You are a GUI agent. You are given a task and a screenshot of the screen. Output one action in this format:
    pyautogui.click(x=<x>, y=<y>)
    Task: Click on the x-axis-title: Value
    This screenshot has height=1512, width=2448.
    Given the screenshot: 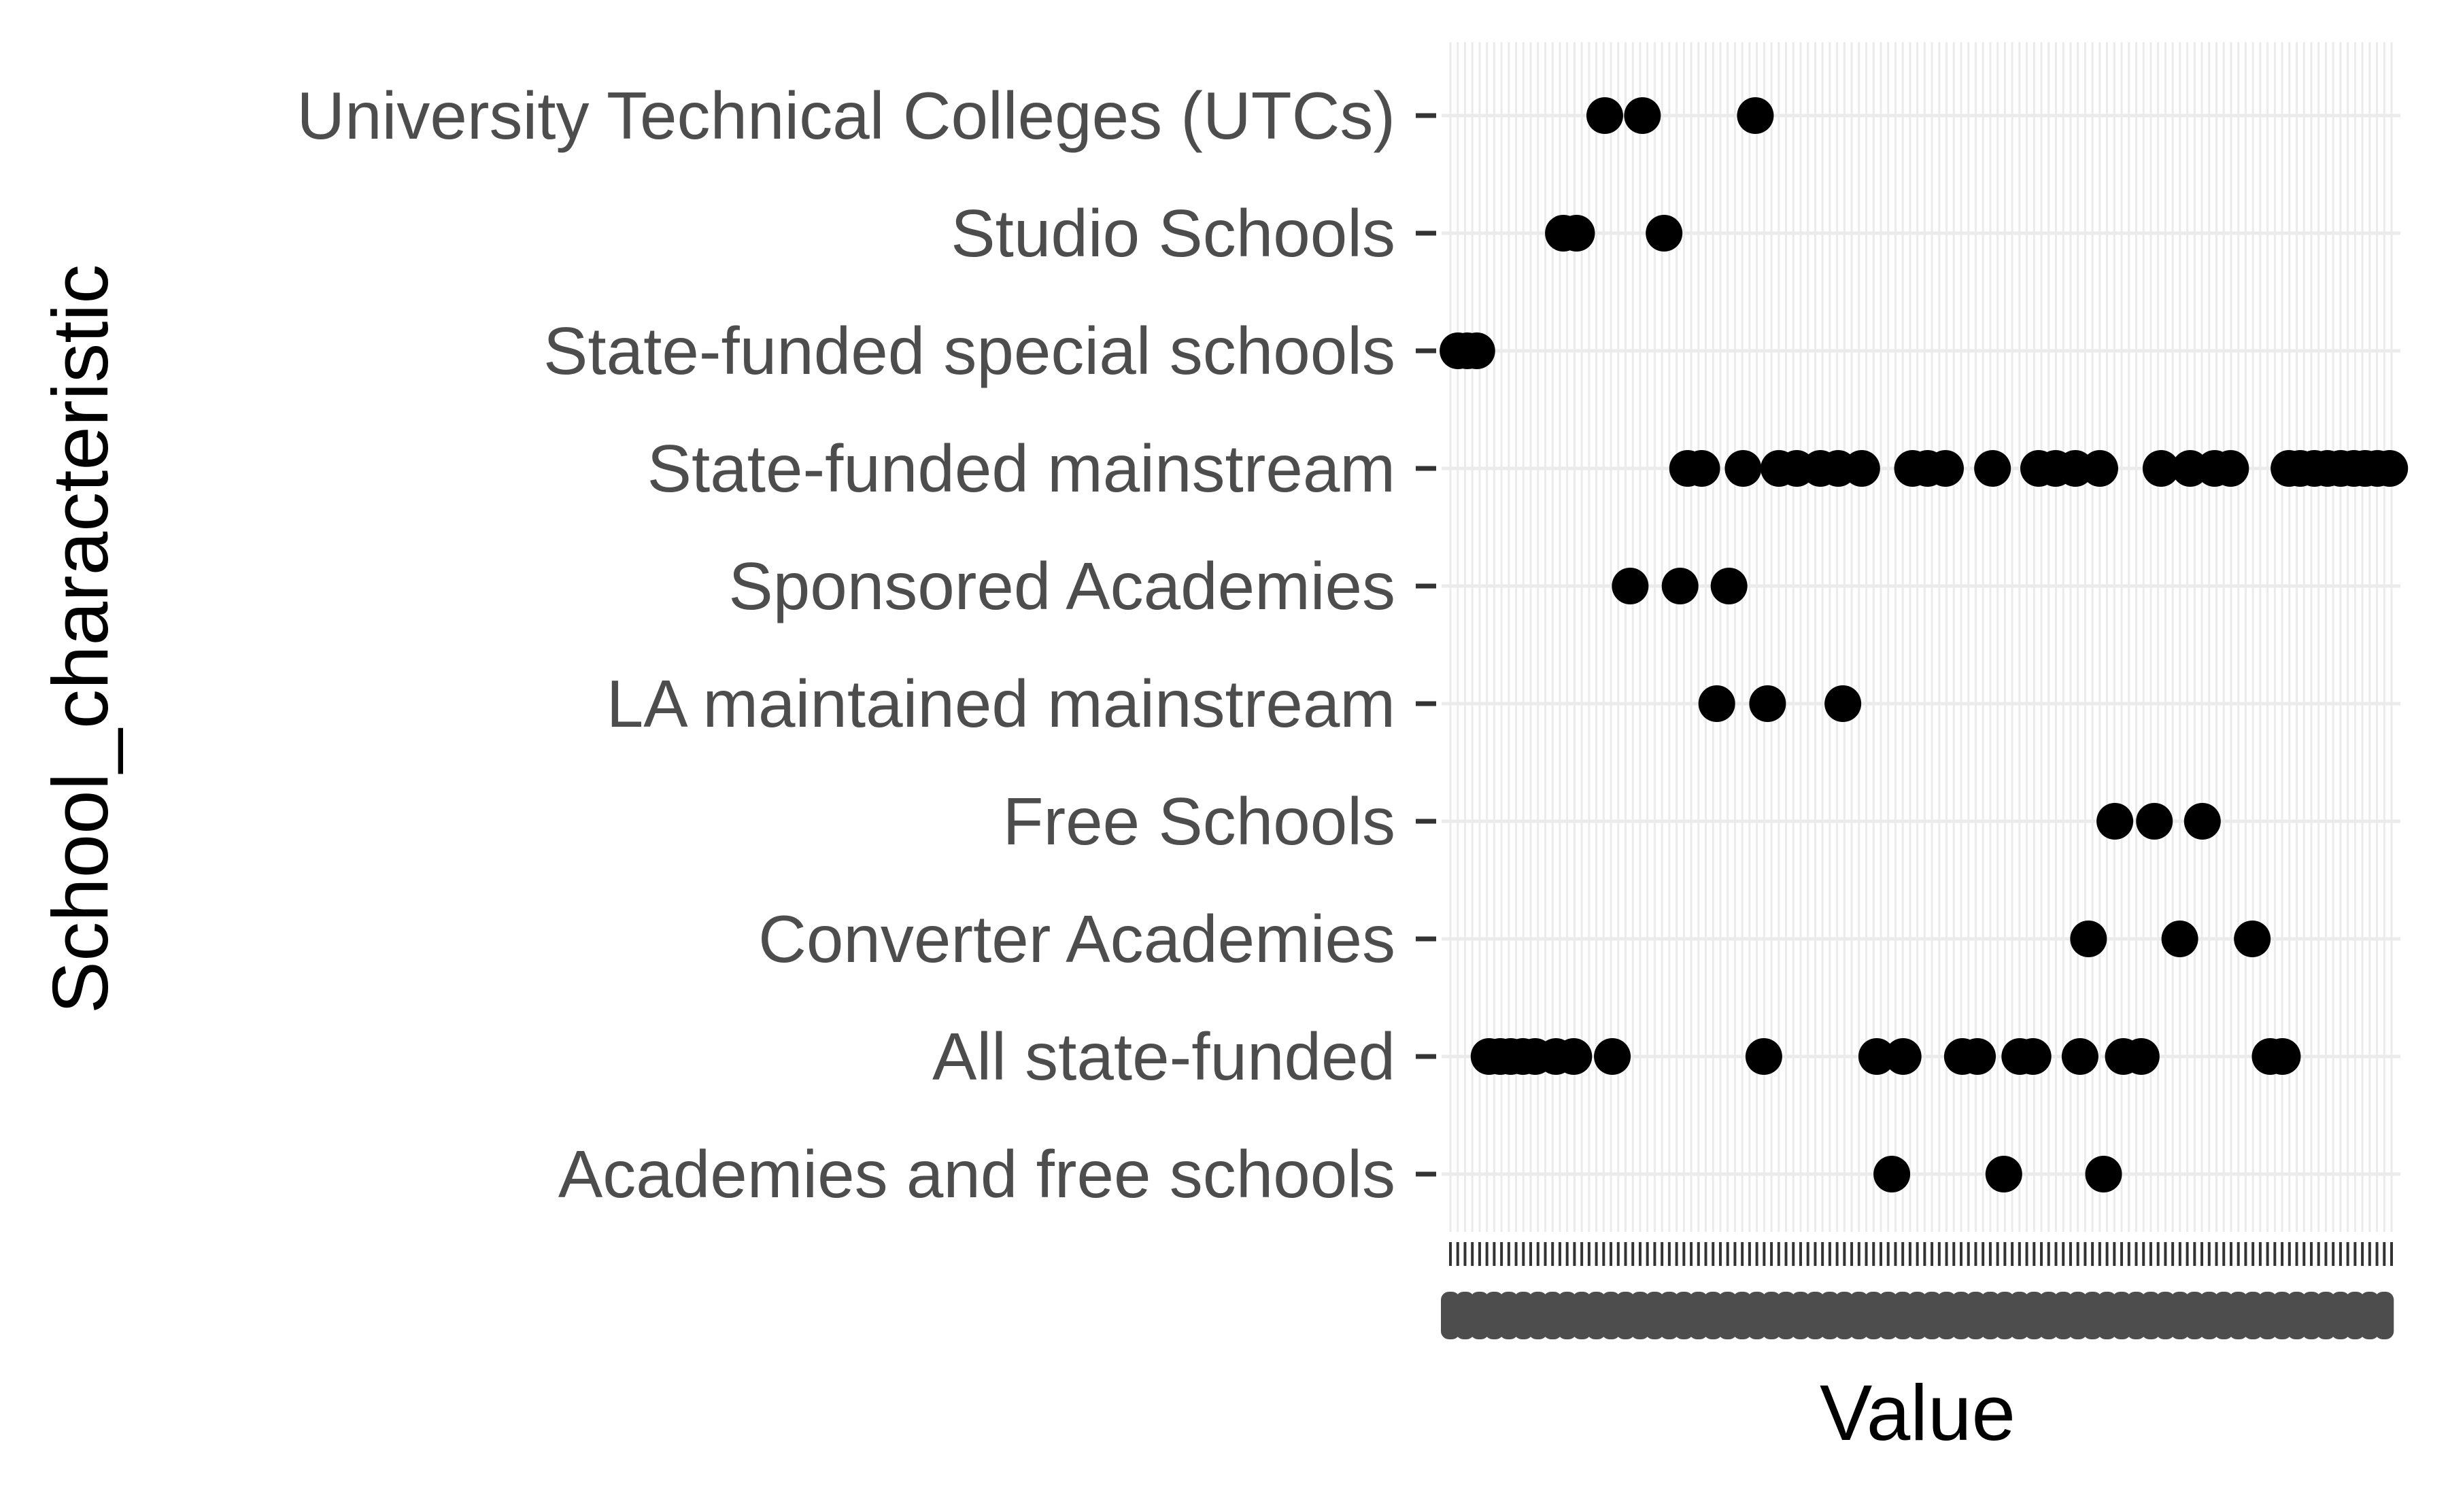 What is the action you would take?
    pyautogui.click(x=1918, y=1413)
    